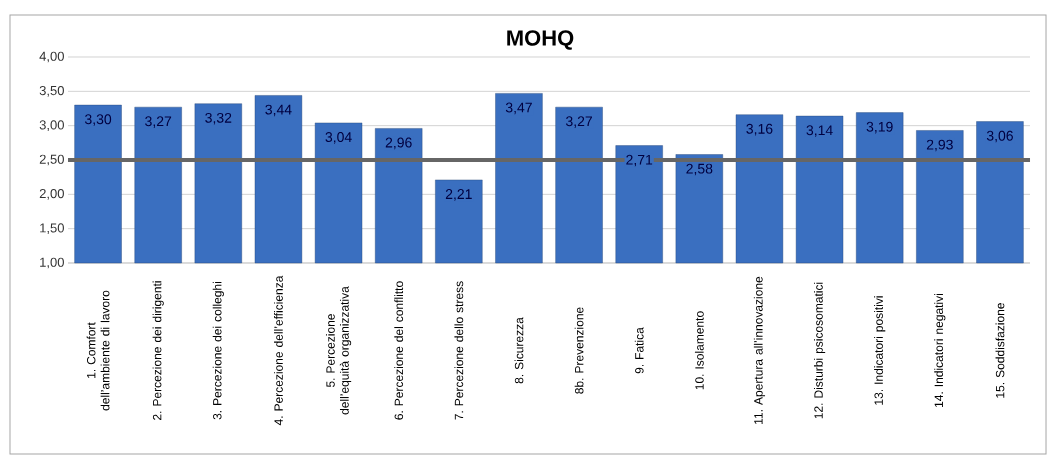 The height and width of the screenshot is (455, 1049). What do you see at coordinates (699, 169) in the screenshot?
I see `data-label: 2,58` at bounding box center [699, 169].